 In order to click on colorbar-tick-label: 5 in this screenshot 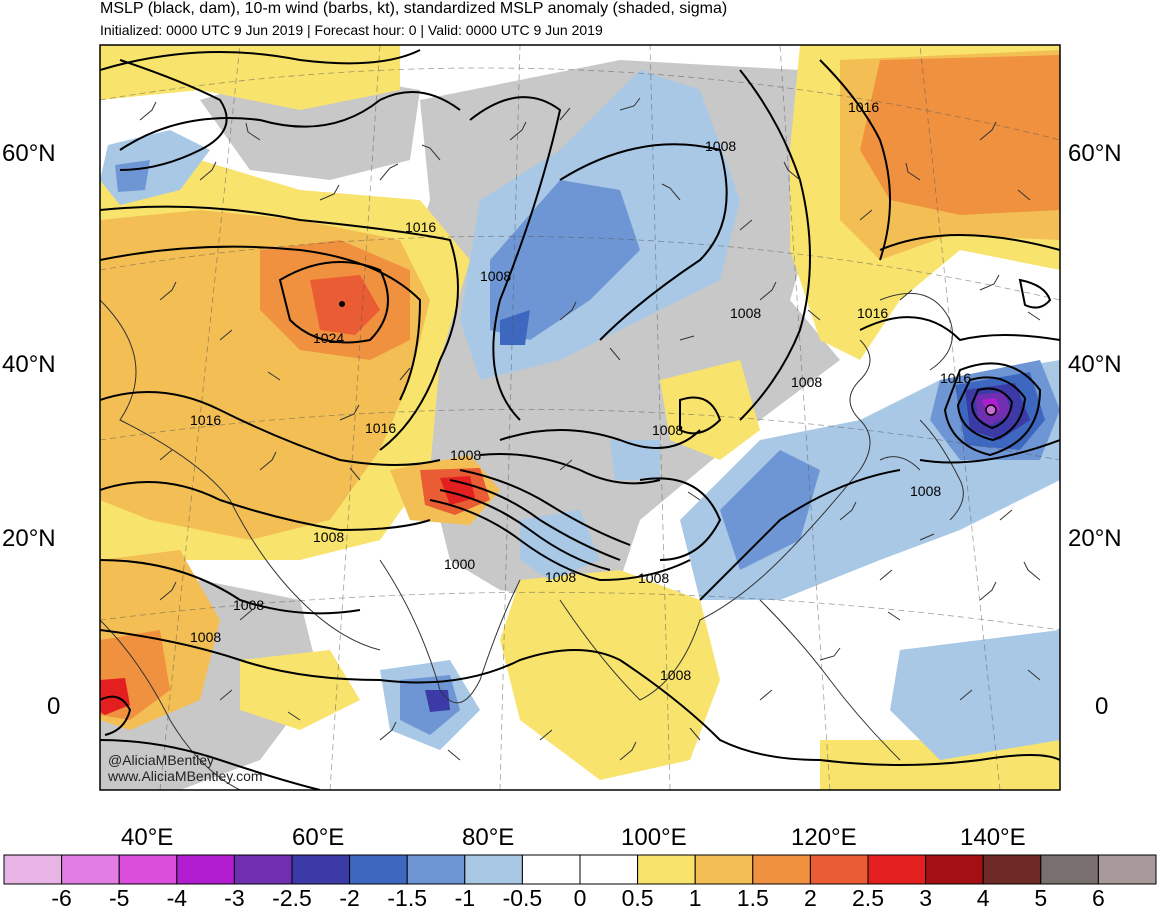, I will do `click(1041, 898)`.